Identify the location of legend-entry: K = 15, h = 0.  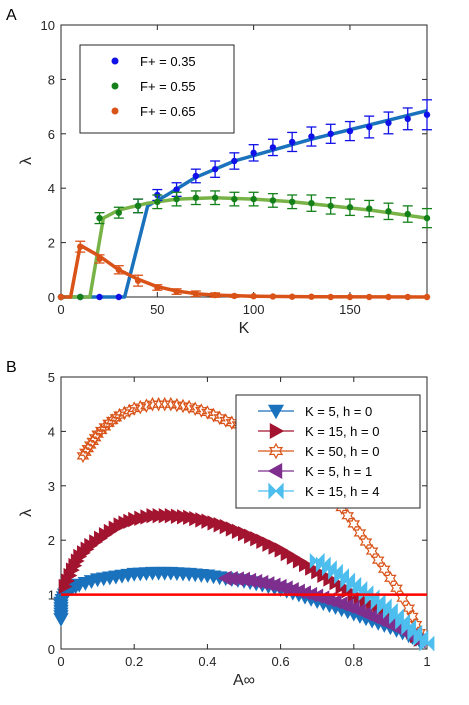
(342, 431).